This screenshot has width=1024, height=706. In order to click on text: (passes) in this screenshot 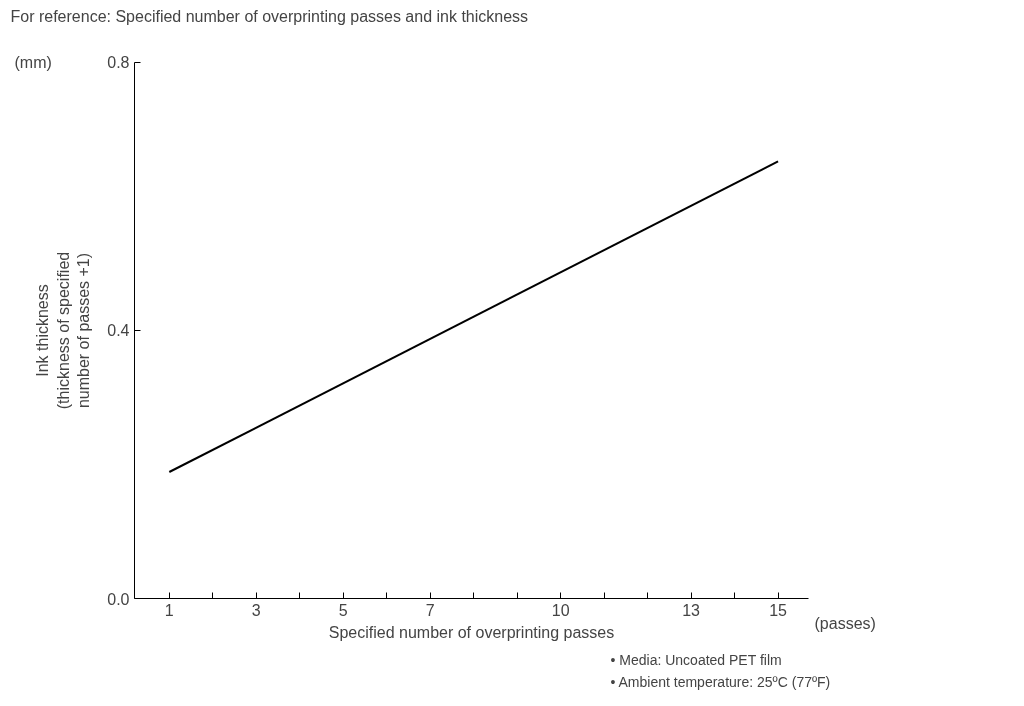, I will do `click(845, 623)`.